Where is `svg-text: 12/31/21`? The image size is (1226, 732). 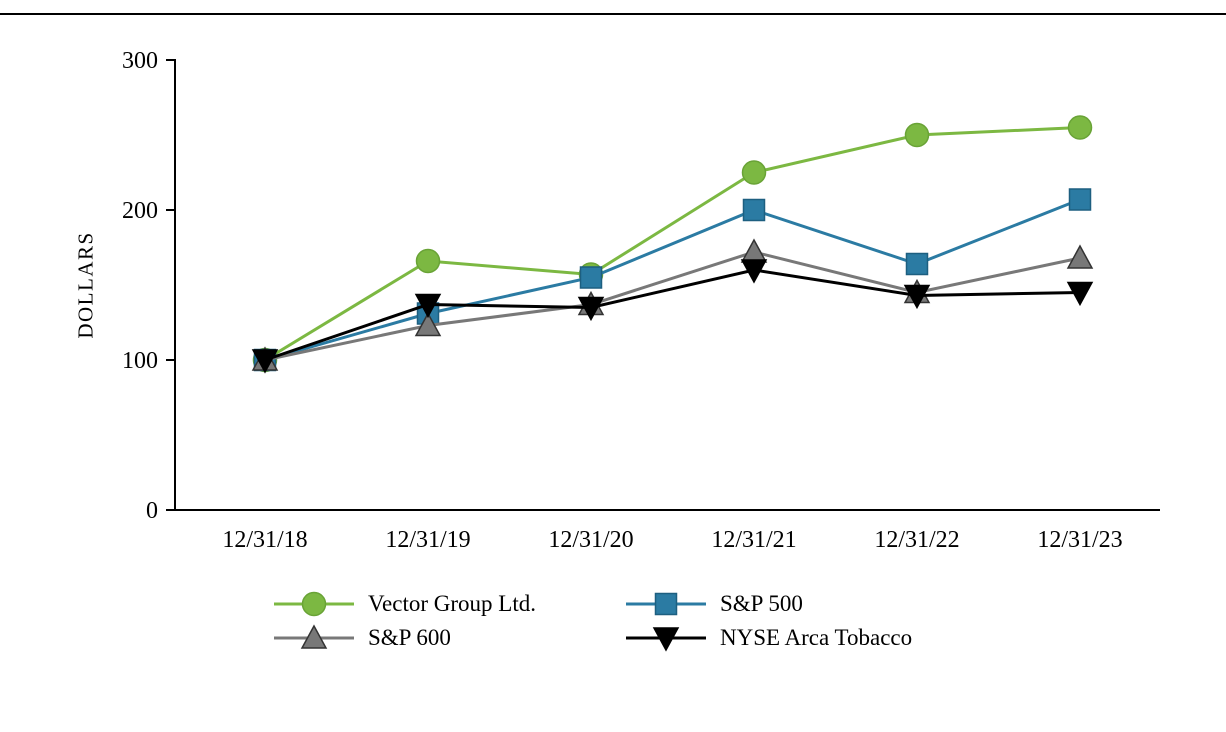 svg-text: 12/31/21 is located at coordinates (753, 540).